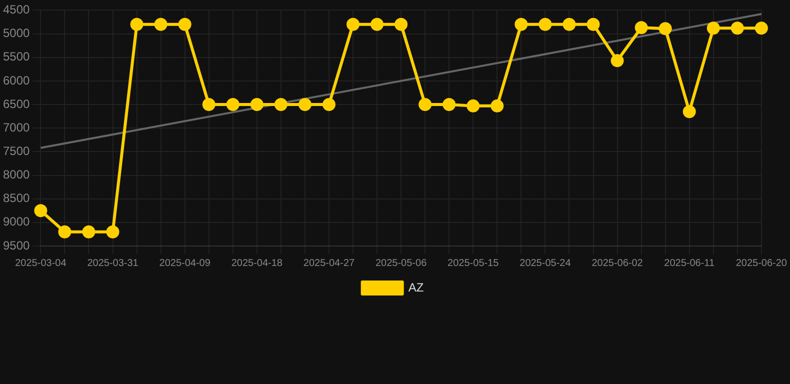 Image resolution: width=790 pixels, height=384 pixels. I want to click on y-tick-label: 7500, so click(16, 151).